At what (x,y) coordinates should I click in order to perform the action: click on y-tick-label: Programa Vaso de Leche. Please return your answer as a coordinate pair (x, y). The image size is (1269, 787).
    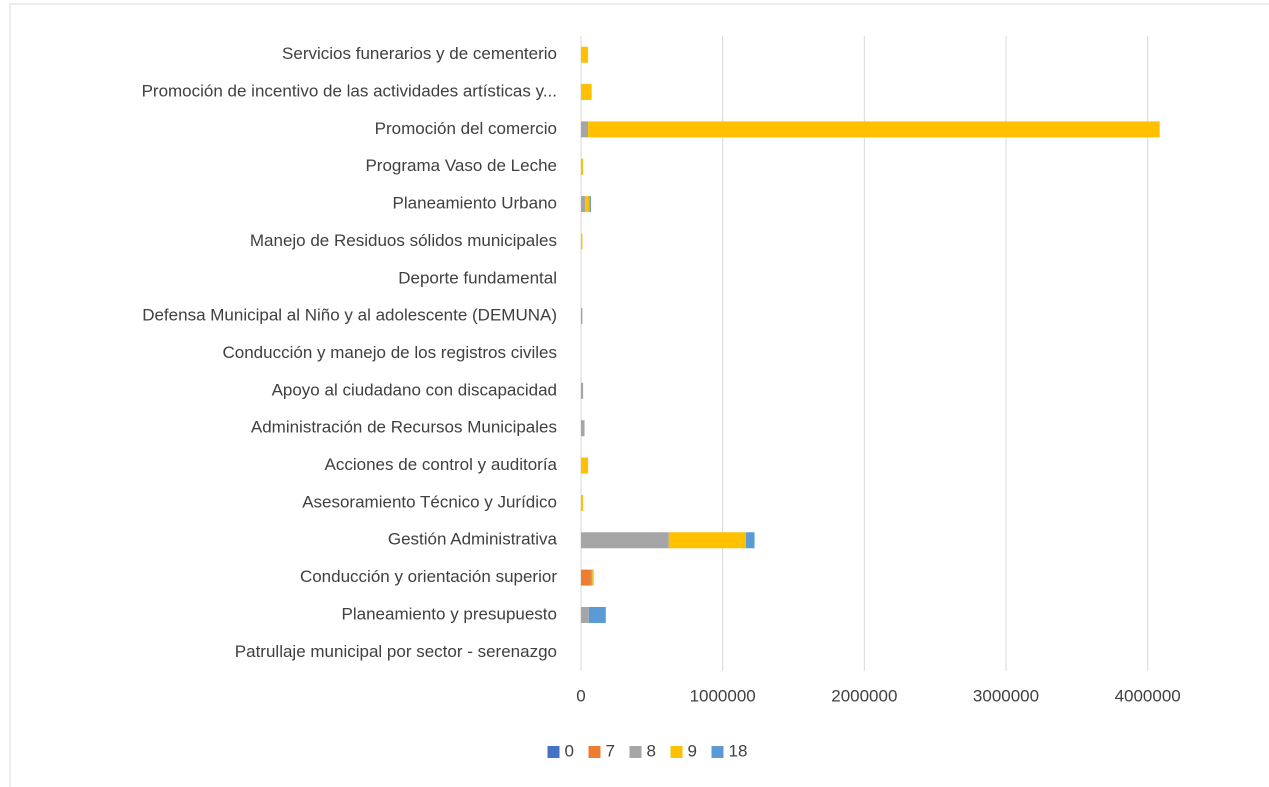
    Looking at the image, I should click on (461, 165).